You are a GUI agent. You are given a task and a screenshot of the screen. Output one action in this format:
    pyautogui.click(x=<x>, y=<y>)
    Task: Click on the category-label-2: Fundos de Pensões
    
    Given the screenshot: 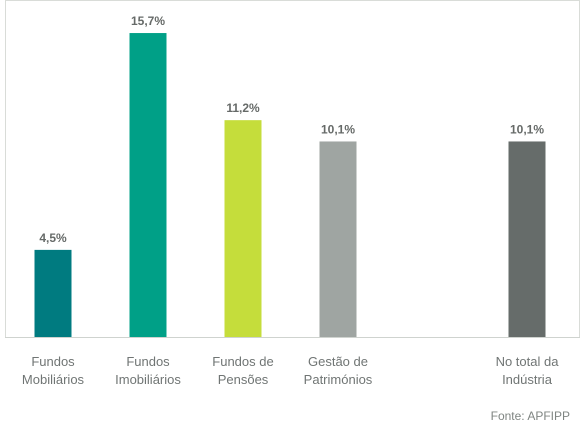 What is the action you would take?
    pyautogui.click(x=242, y=370)
    